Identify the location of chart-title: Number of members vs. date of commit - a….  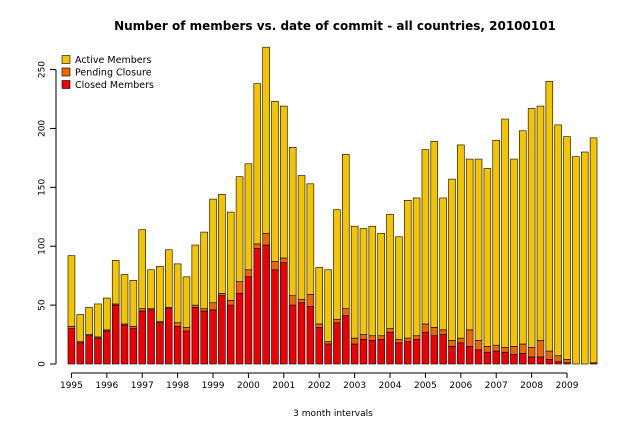
(335, 26).